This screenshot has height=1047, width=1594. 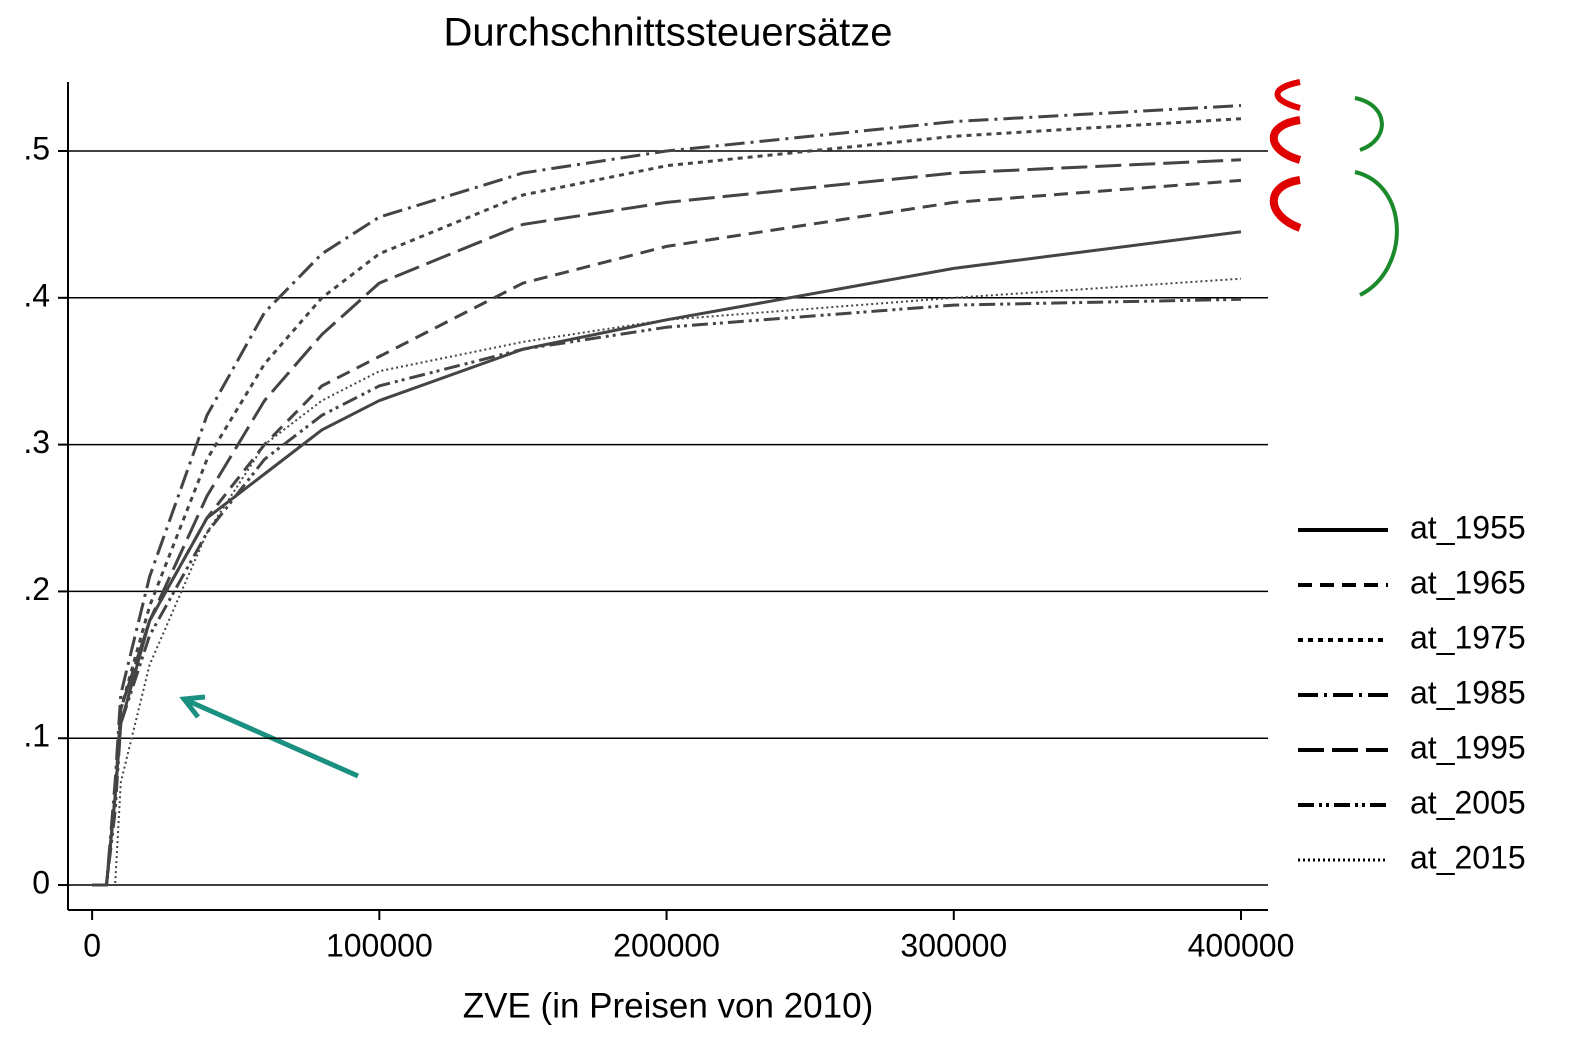 I want to click on y-tick-label: .1, so click(x=36, y=736).